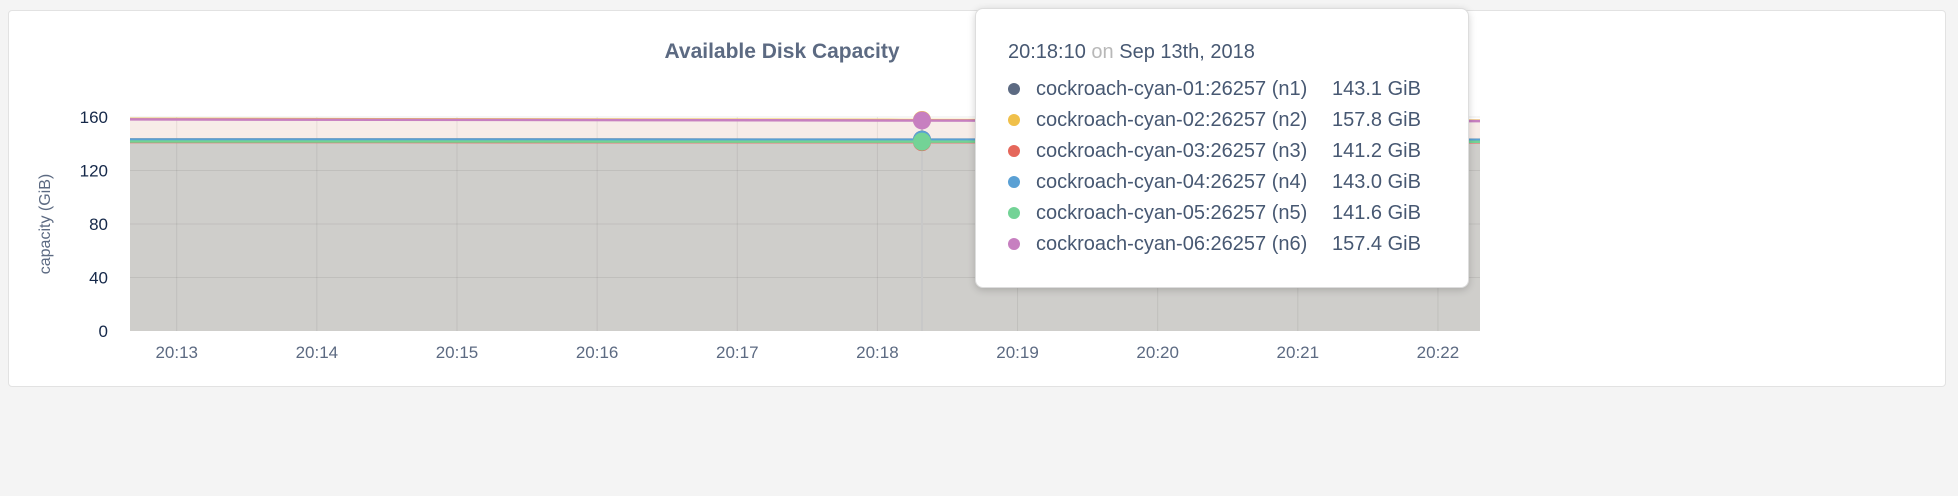  What do you see at coordinates (94, 117) in the screenshot?
I see `y-tick-label: 160` at bounding box center [94, 117].